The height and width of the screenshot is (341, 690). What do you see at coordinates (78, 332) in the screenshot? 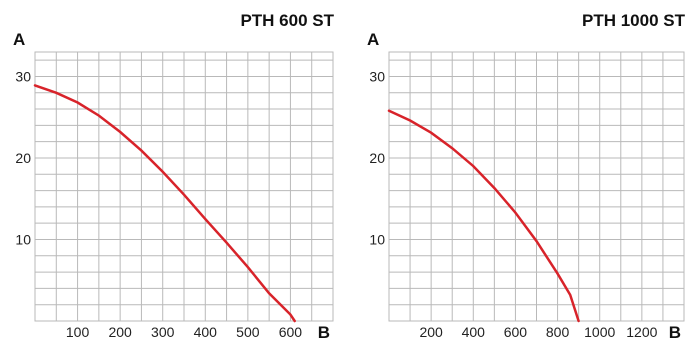
I see `chart1-x-tick-label: 100` at bounding box center [78, 332].